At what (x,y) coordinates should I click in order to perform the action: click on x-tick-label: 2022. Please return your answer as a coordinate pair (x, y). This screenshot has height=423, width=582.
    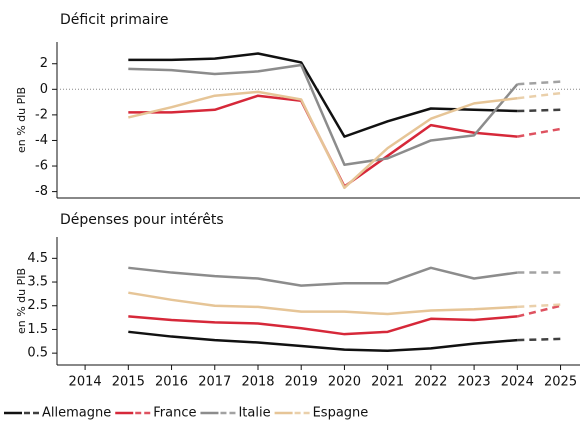
    Looking at the image, I should click on (430, 382).